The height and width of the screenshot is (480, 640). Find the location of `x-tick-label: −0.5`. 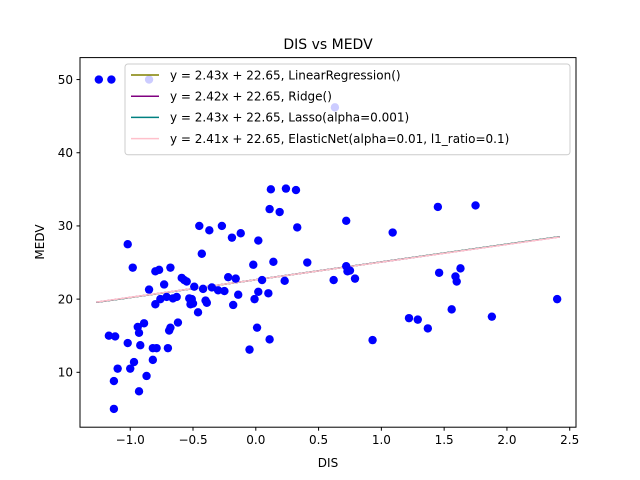

x-tick-label: −0.5 is located at coordinates (192, 440).